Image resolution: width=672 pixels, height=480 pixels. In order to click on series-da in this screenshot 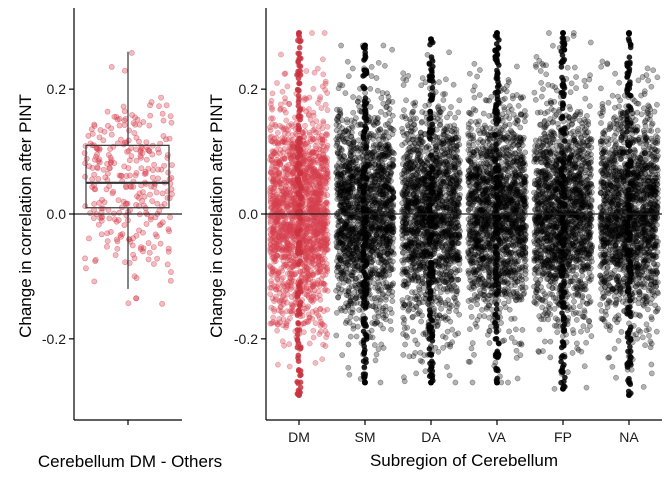, I will do `click(431, 211)`.